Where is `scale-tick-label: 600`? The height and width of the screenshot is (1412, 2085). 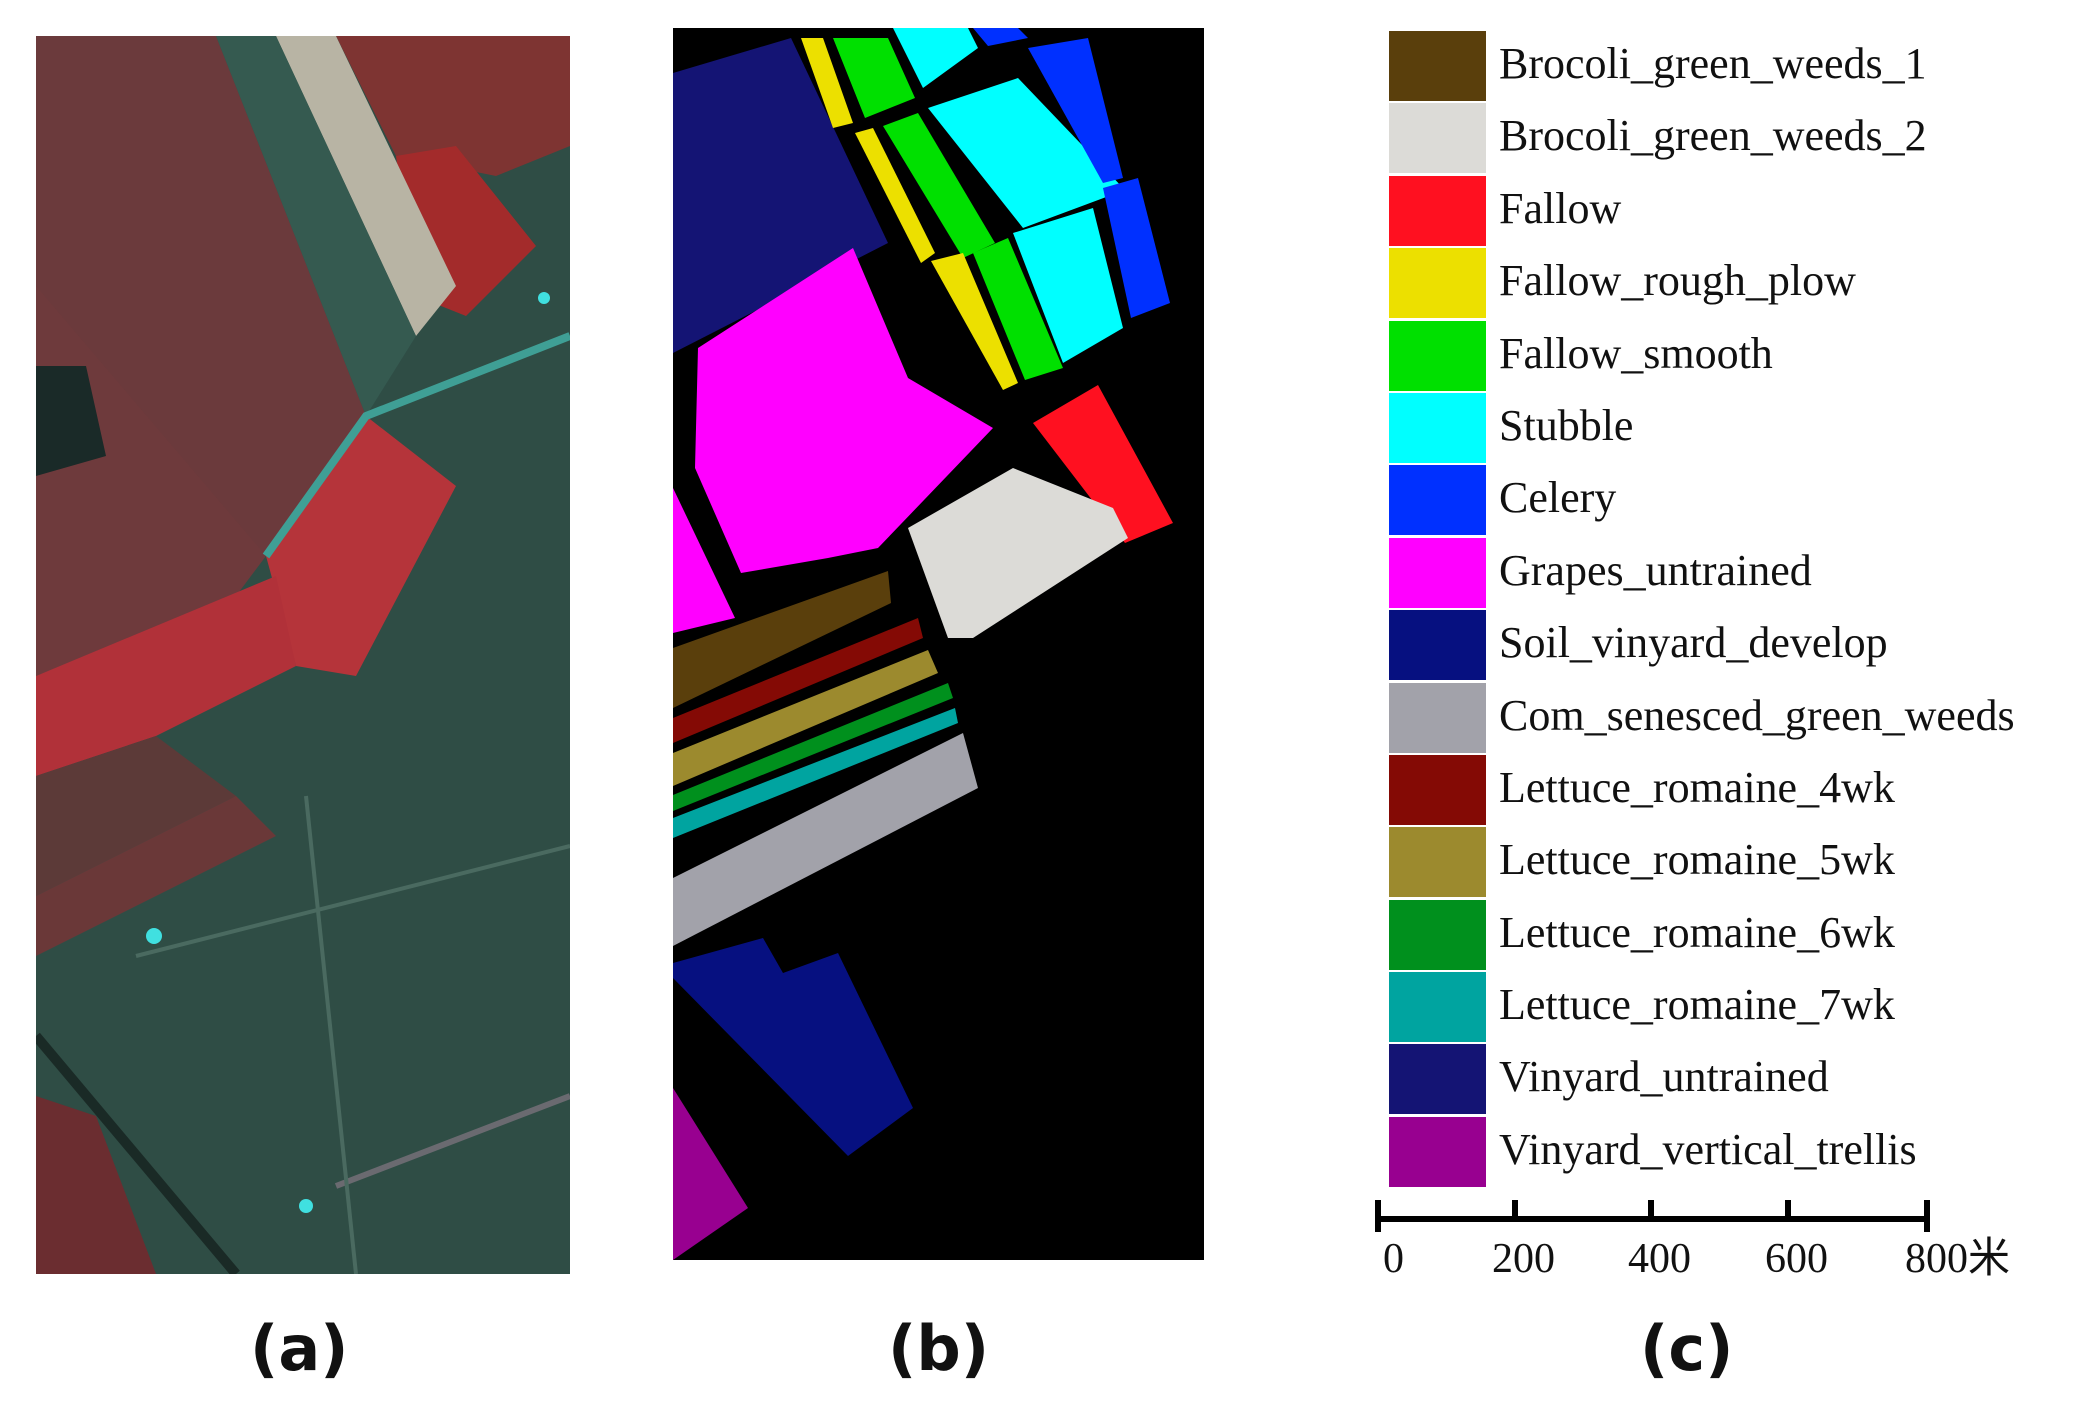
scale-tick-label: 600 is located at coordinates (1796, 1259).